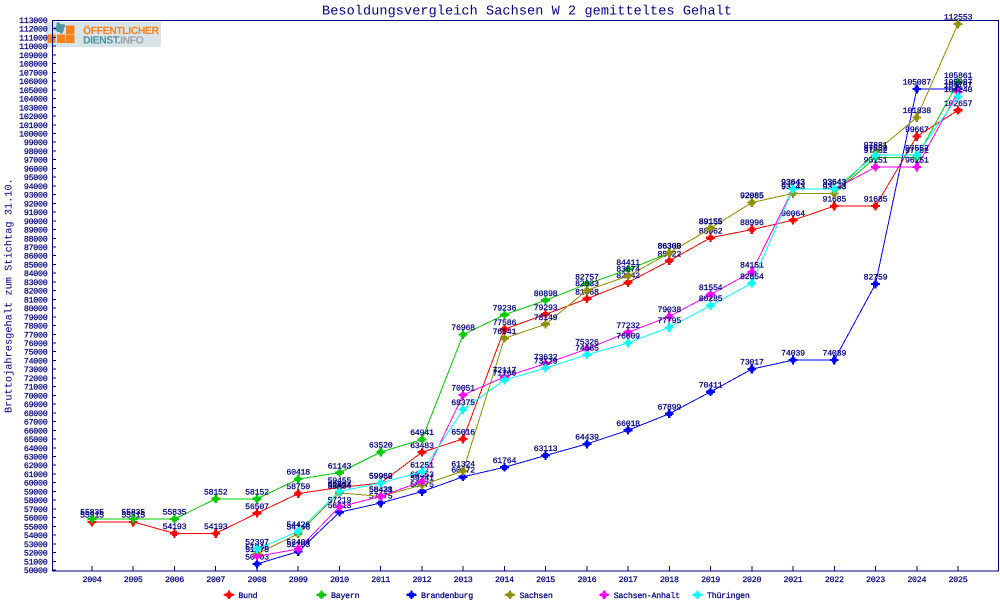 The image size is (1000, 600). Describe the element at coordinates (422, 433) in the screenshot. I see `svg-text: 64941` at that location.